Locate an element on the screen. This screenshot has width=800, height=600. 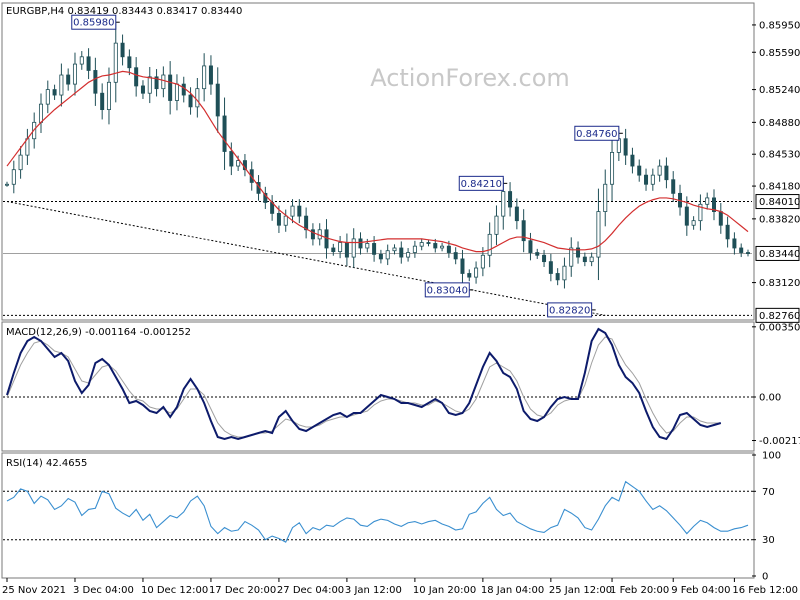
rsi-y-tick-label: 70 is located at coordinates (768, 492).